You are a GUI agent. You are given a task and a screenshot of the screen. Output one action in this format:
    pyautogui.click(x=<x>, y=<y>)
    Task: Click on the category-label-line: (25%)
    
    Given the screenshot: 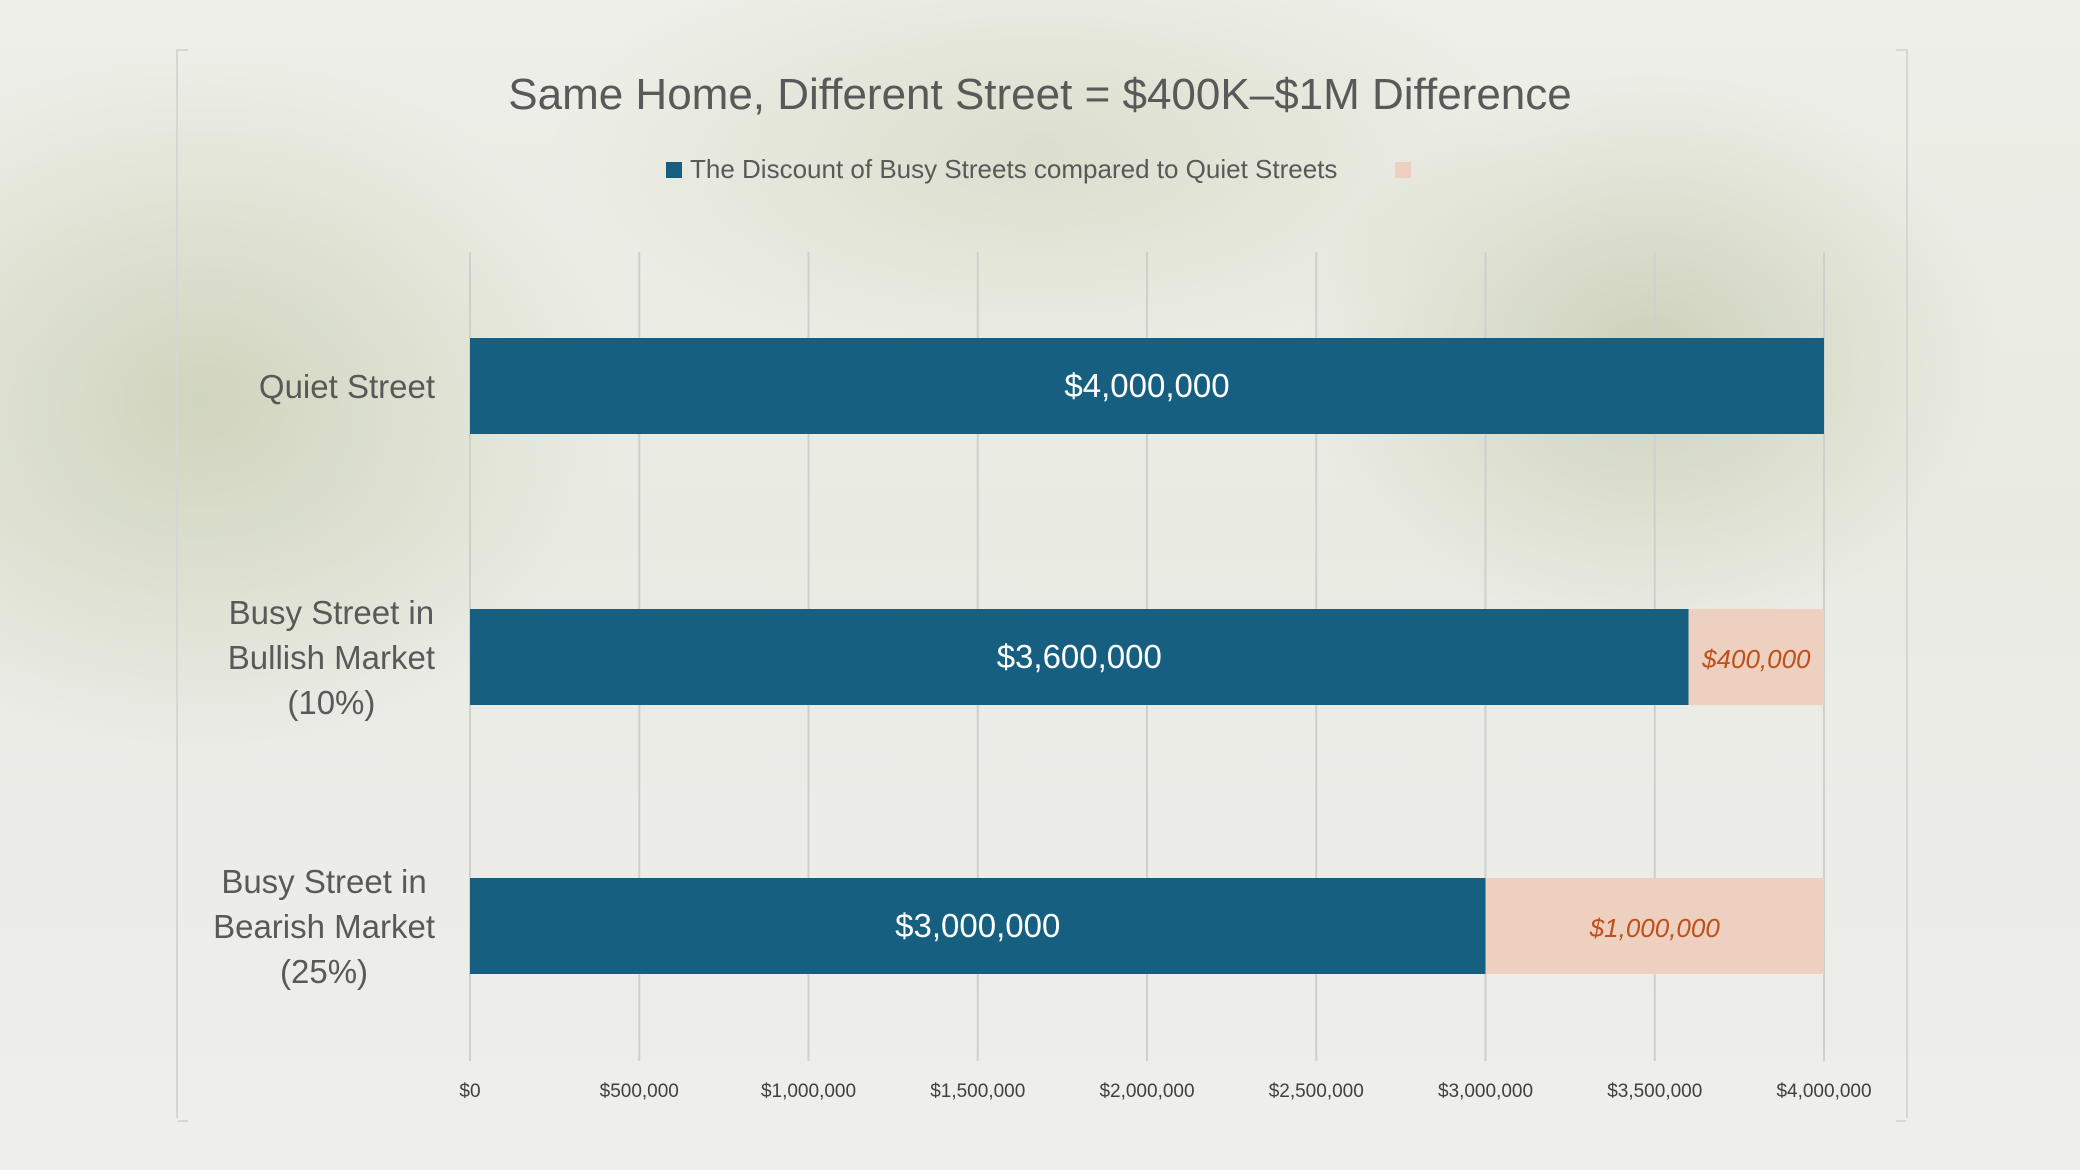 What is the action you would take?
    pyautogui.click(x=324, y=971)
    